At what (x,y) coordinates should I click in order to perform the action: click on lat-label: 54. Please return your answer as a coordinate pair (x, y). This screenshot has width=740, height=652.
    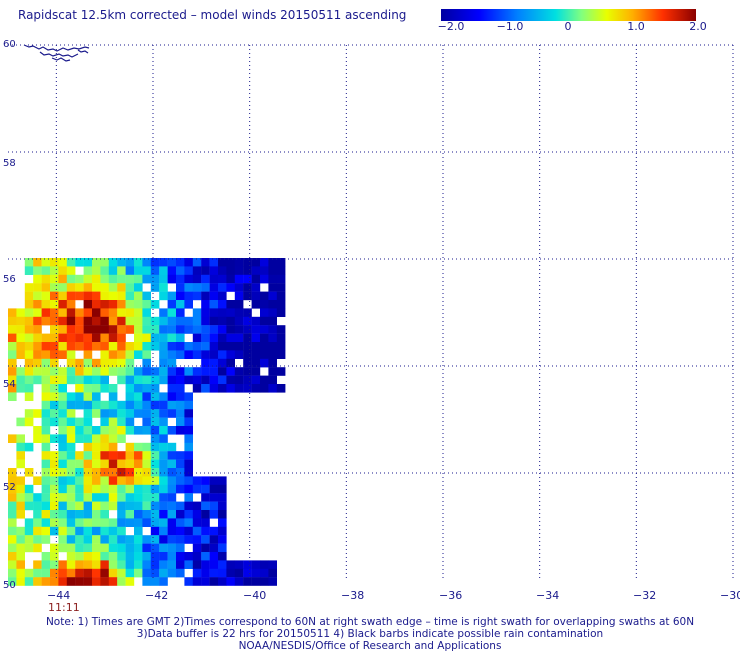
    Looking at the image, I should click on (9, 384).